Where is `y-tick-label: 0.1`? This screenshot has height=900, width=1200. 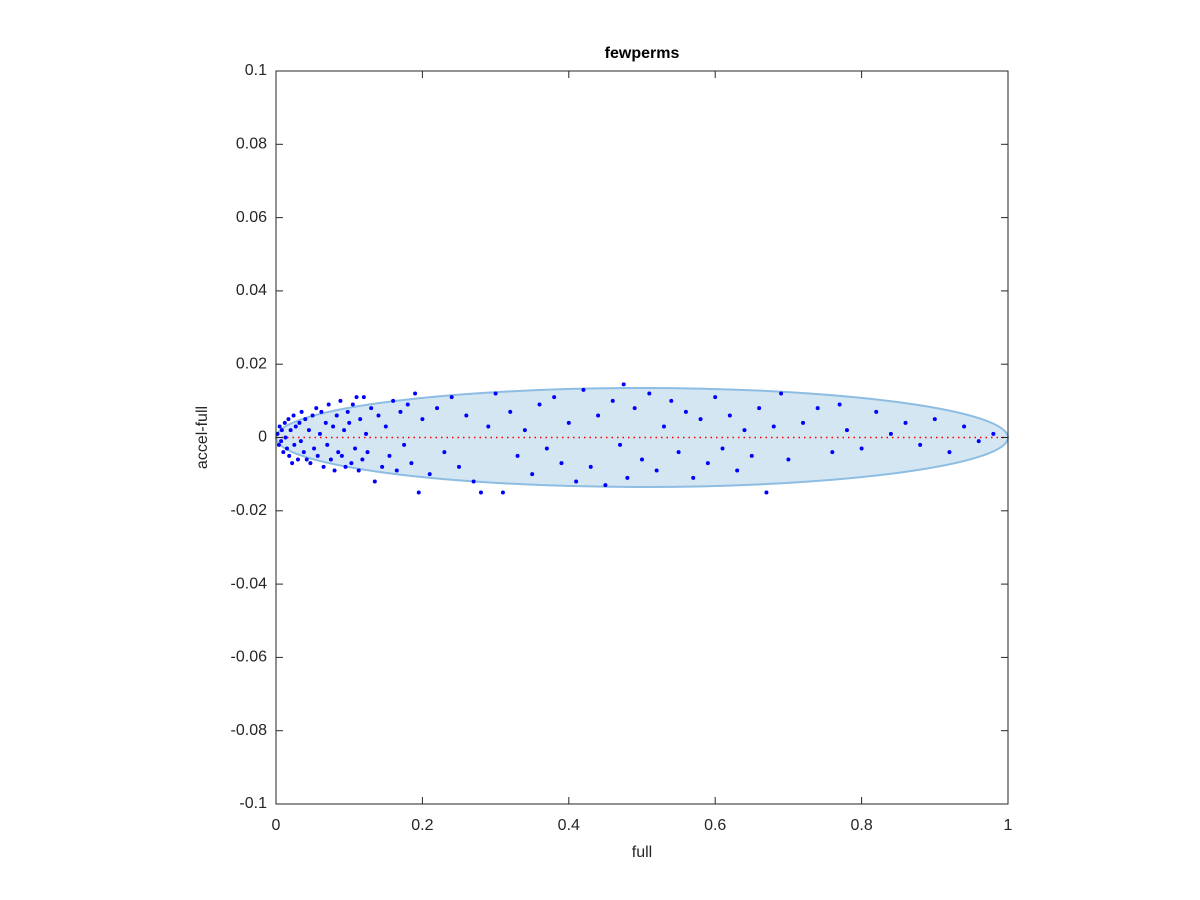
y-tick-label: 0.1 is located at coordinates (256, 70).